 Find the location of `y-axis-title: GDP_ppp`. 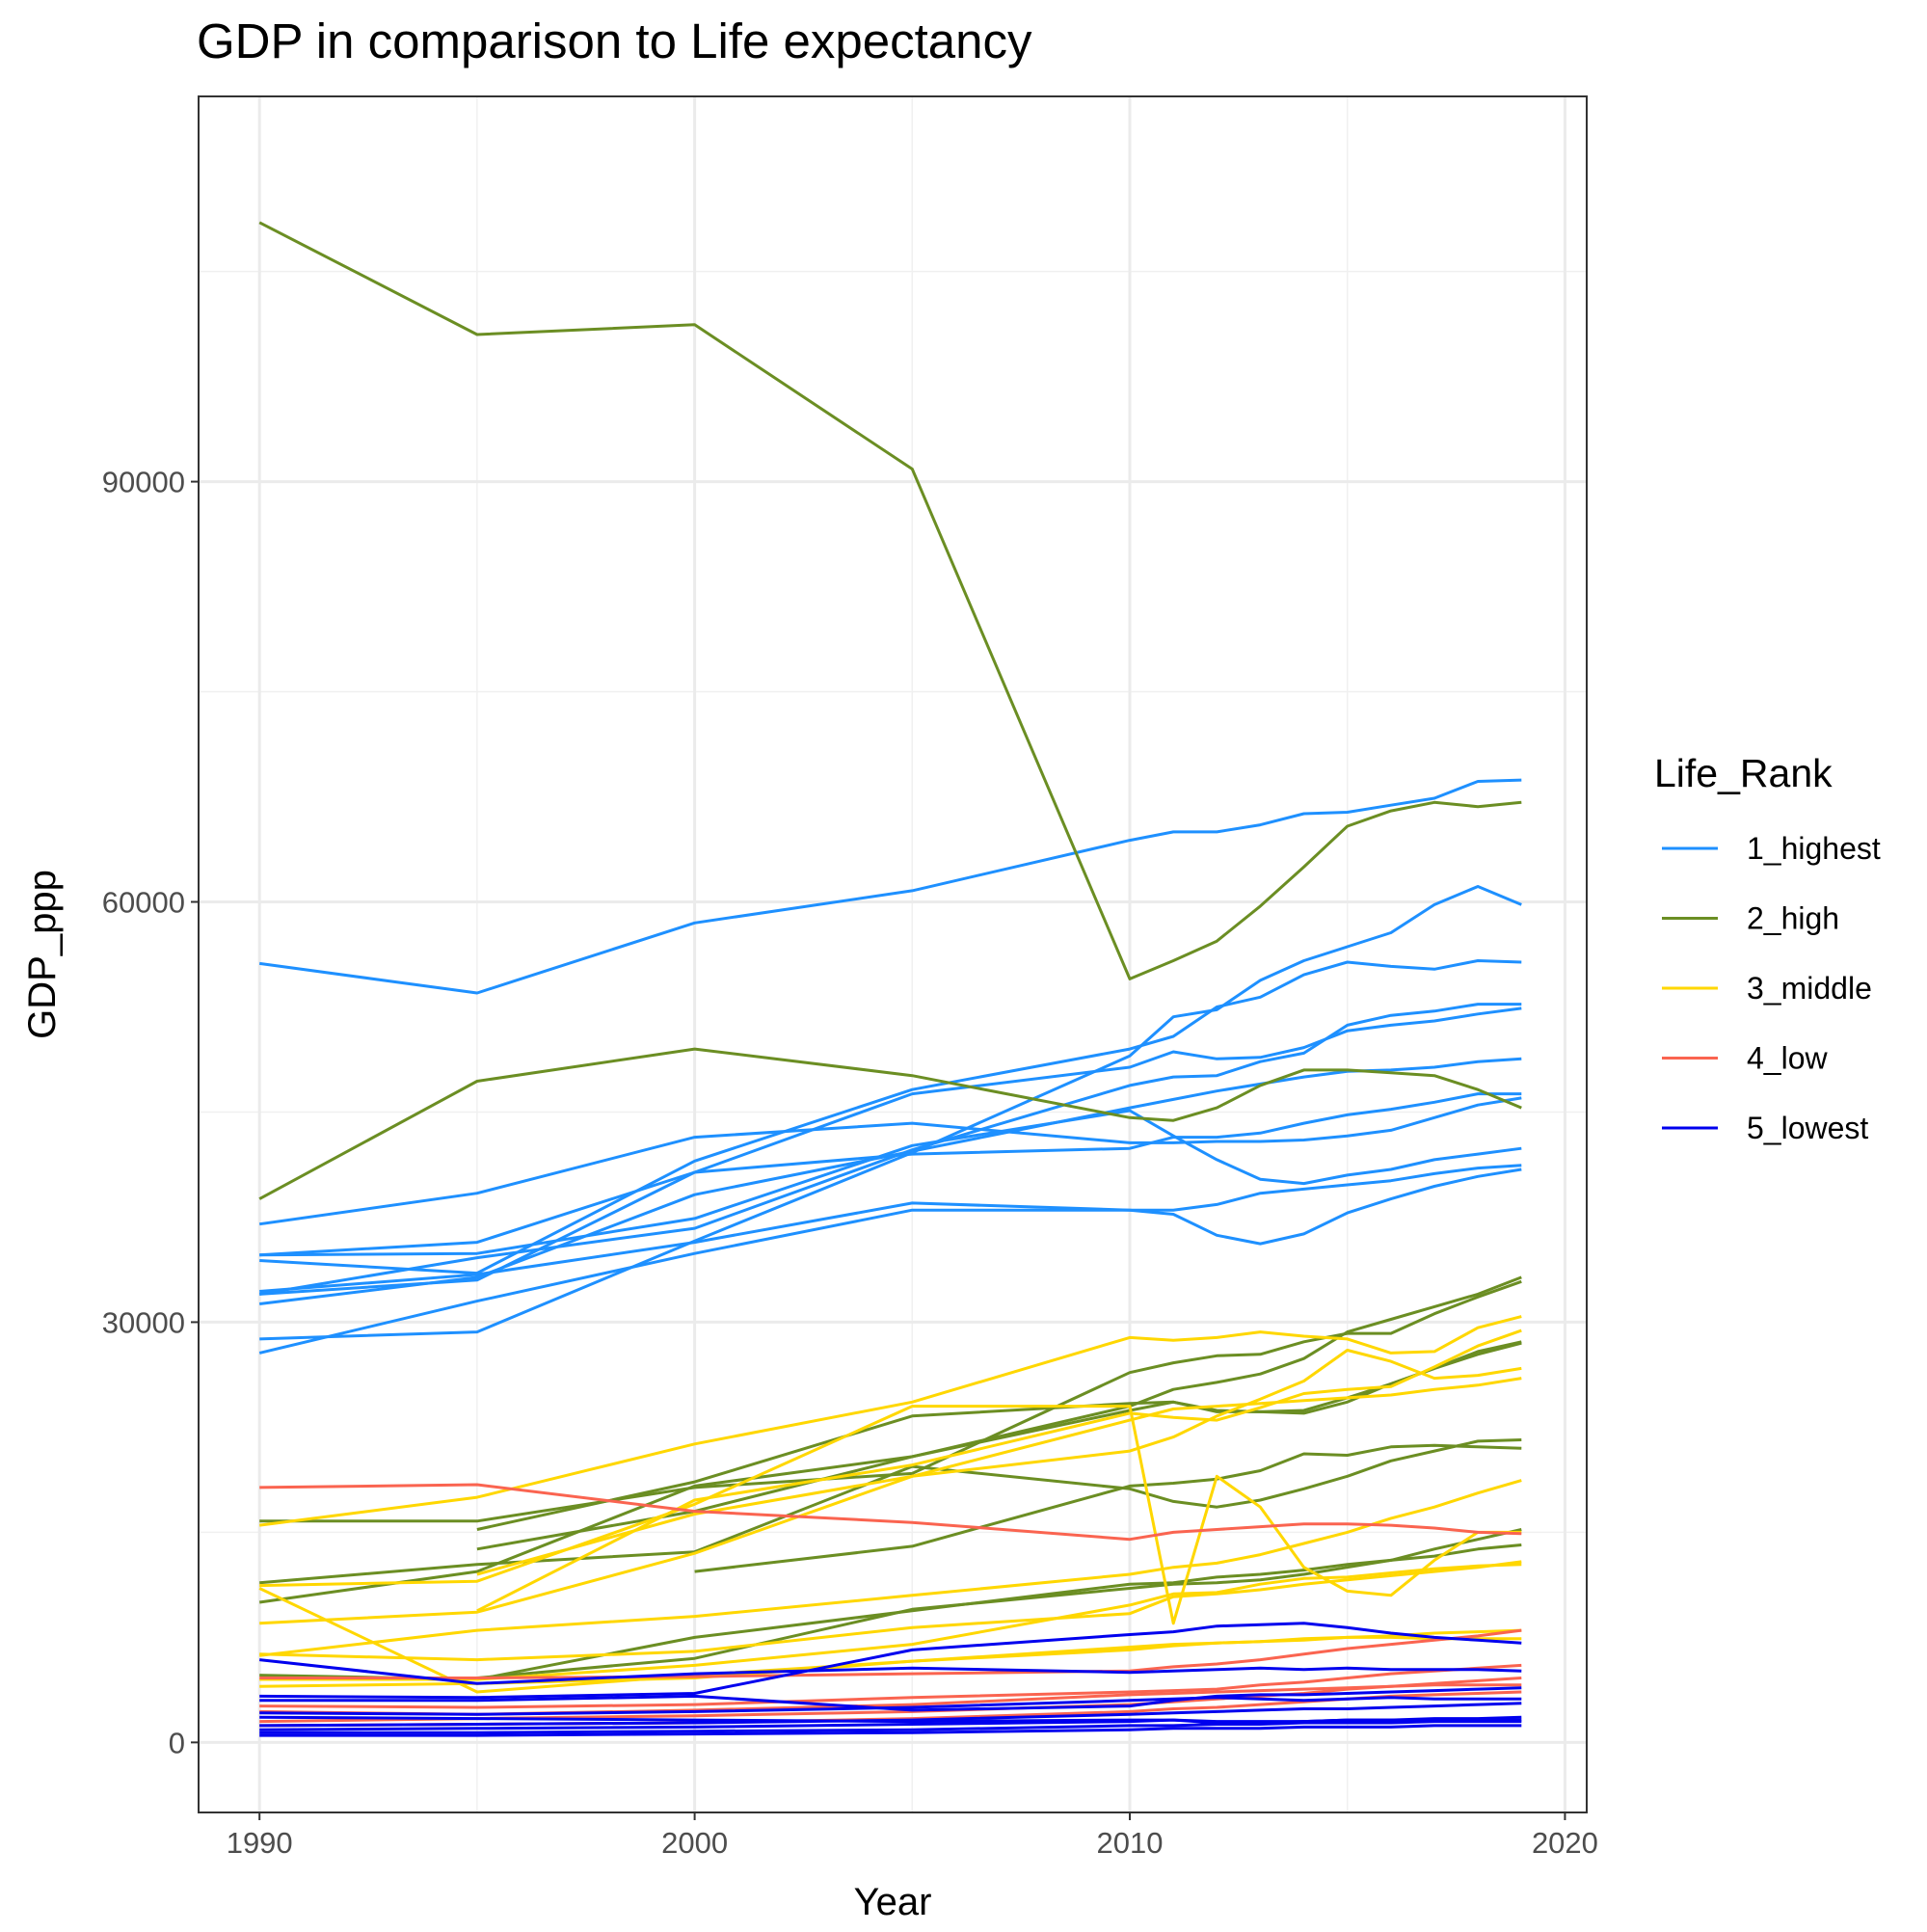

y-axis-title: GDP_ppp is located at coordinates (42, 955).